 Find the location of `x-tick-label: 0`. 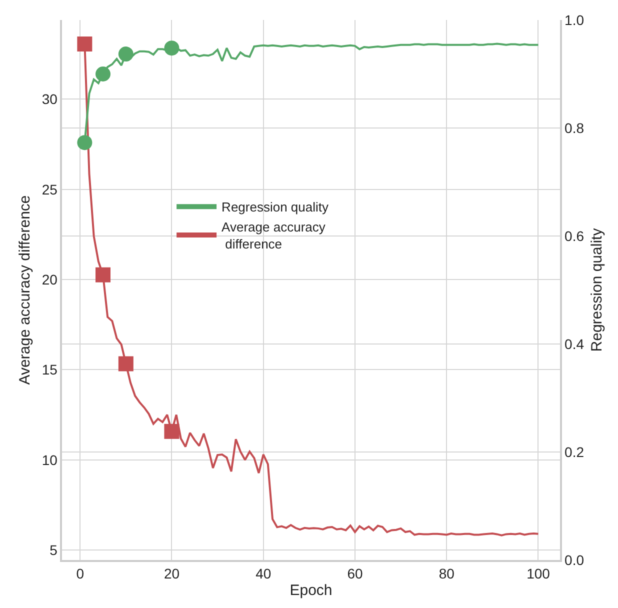

x-tick-label: 0 is located at coordinates (80, 574).